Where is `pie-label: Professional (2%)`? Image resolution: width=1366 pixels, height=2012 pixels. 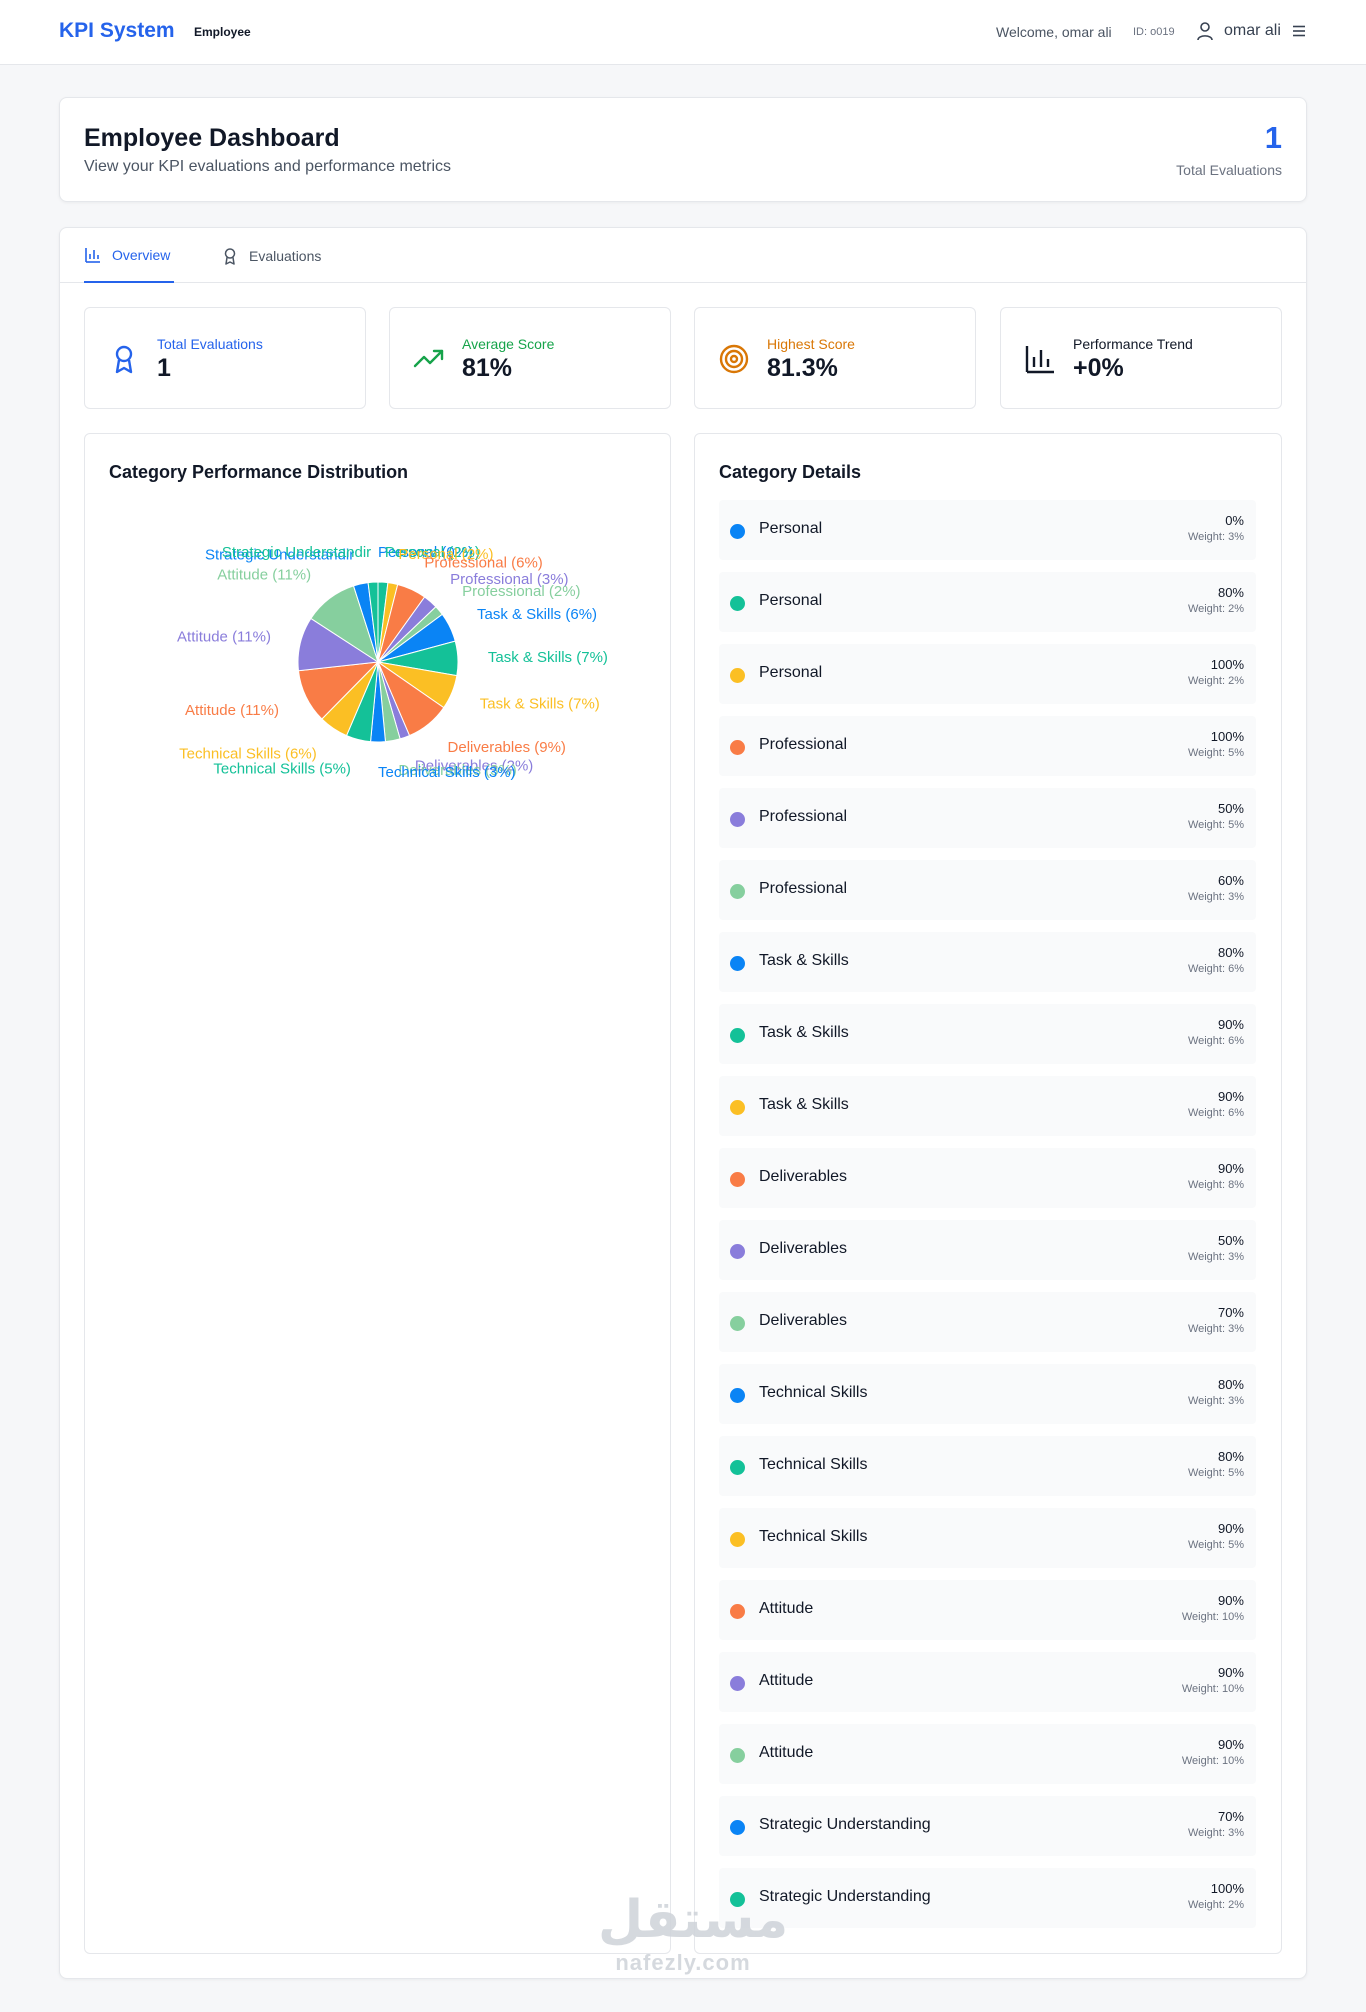
pie-label: Professional (2%) is located at coordinates (521, 591).